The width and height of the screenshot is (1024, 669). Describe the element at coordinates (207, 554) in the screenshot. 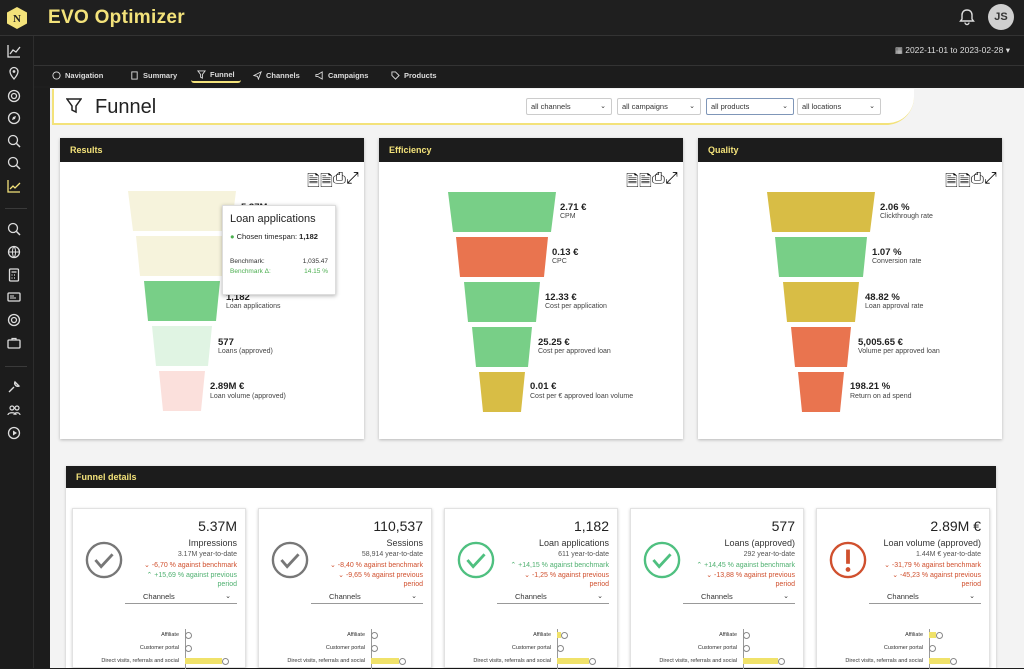

I see `card-ytd: 3.17M year-to-date` at that location.